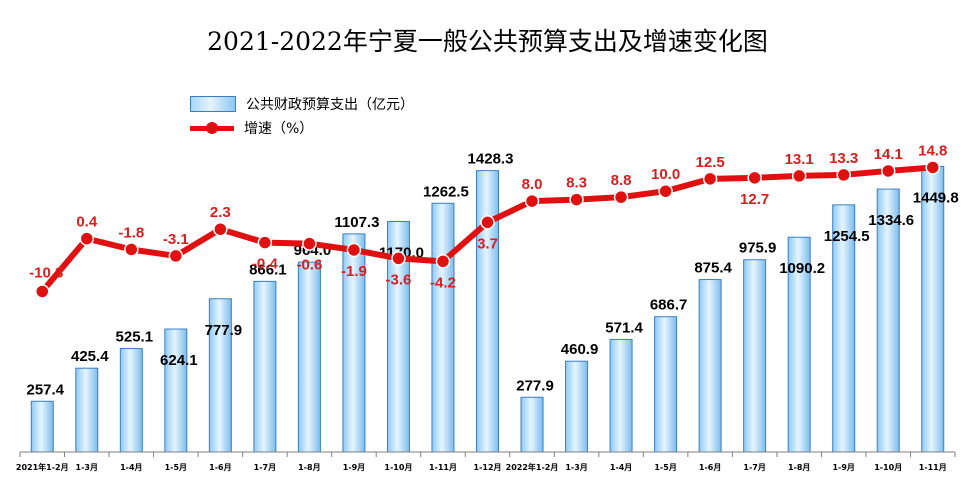 The width and height of the screenshot is (975, 498). What do you see at coordinates (487, 41) in the screenshot?
I see `chart-title: 2021-2022年宁夏一般公共预算支出及增速变化图` at bounding box center [487, 41].